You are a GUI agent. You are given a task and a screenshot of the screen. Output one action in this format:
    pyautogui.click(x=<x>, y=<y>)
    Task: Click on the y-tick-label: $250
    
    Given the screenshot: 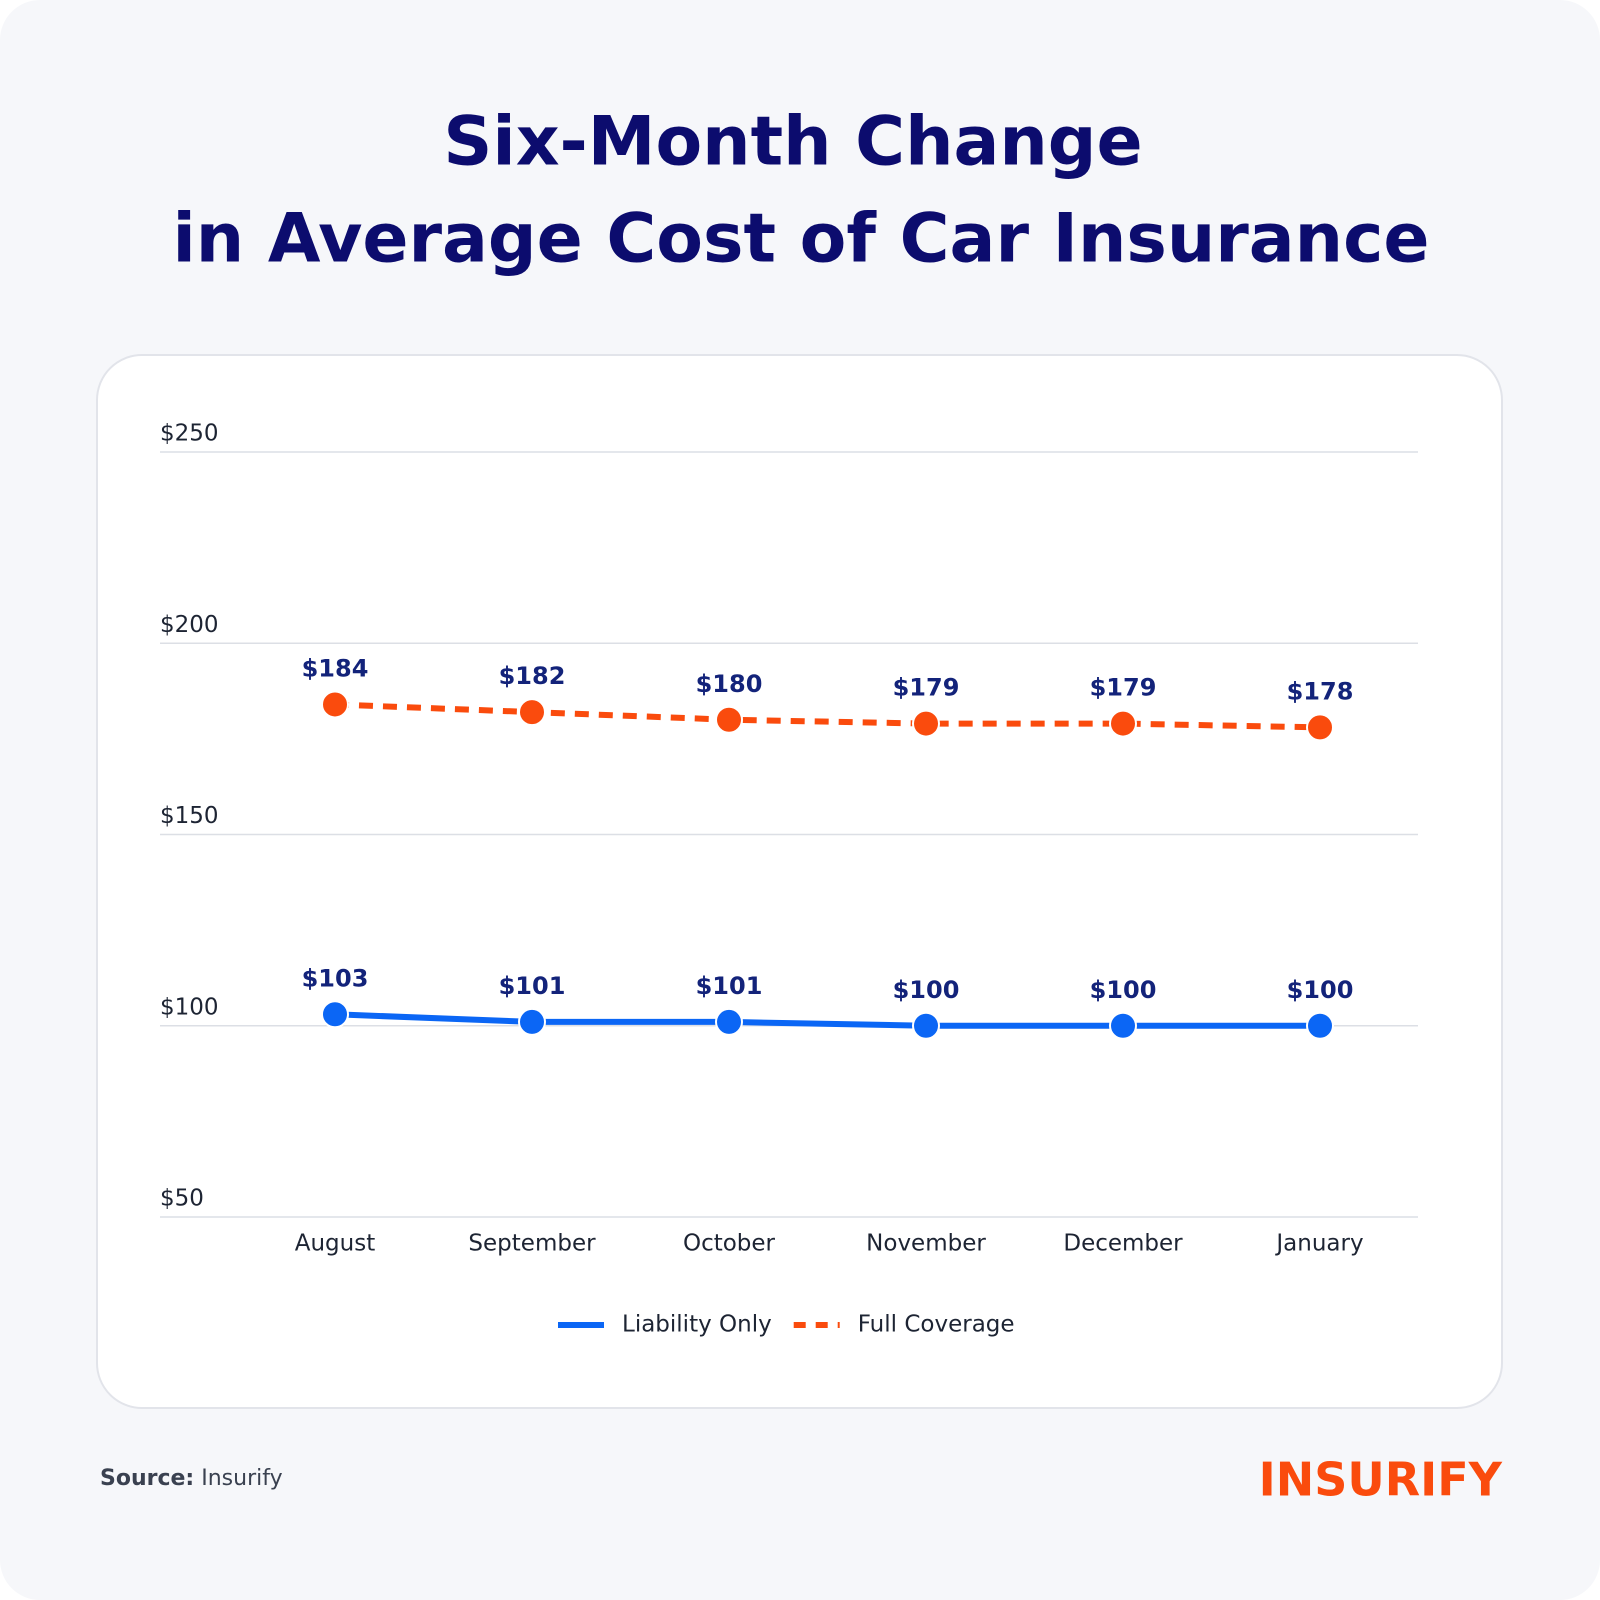 What is the action you would take?
    pyautogui.click(x=189, y=434)
    